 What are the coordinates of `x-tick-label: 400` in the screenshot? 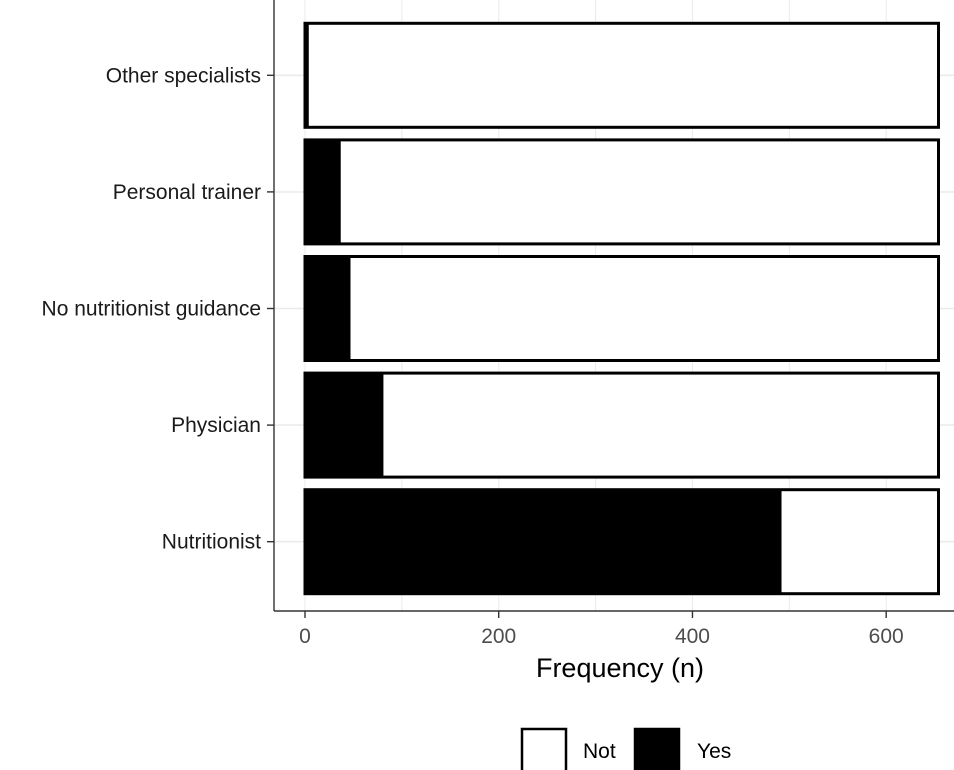 It's located at (692, 636).